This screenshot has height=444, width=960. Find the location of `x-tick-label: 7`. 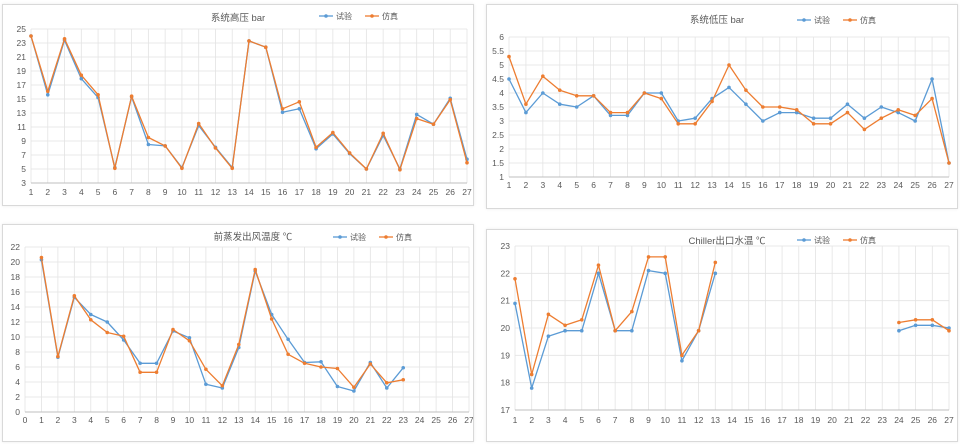

x-tick-label: 7 is located at coordinates (610, 185).